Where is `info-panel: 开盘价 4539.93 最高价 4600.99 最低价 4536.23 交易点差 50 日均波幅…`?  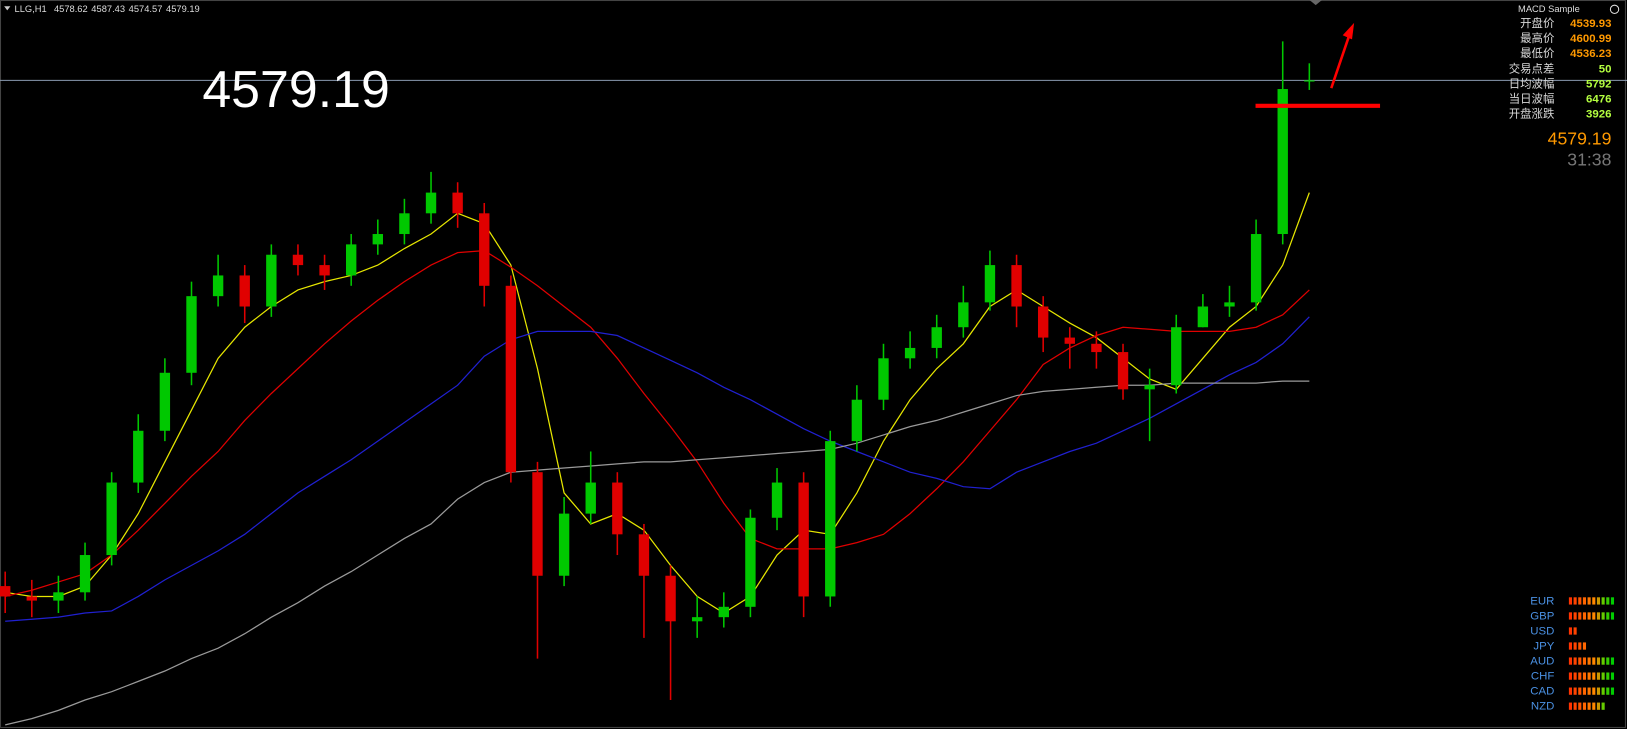 info-panel: 开盘价 4539.93 最高价 4600.99 最低价 4536.23 交易点差 50 日均波幅… is located at coordinates (1560, 68).